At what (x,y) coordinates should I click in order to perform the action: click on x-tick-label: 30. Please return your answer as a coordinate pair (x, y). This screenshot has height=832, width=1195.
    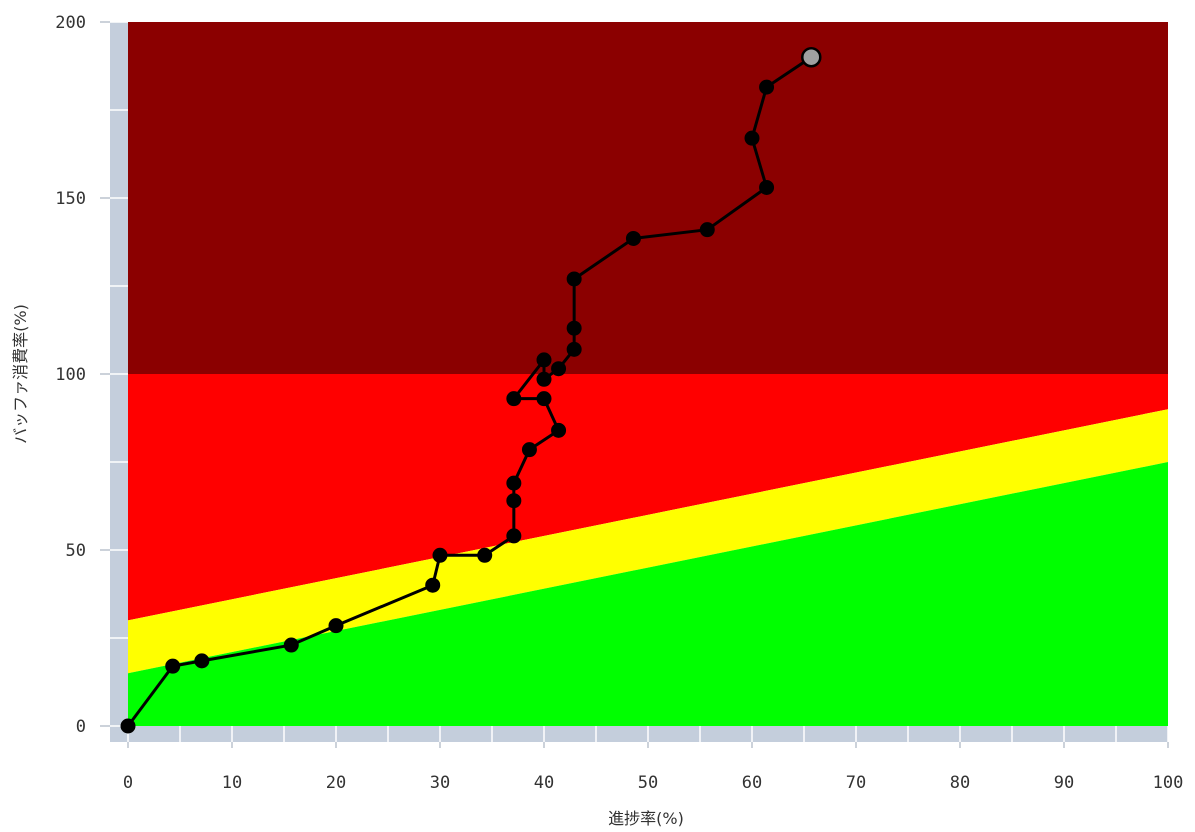
    Looking at the image, I should click on (440, 783).